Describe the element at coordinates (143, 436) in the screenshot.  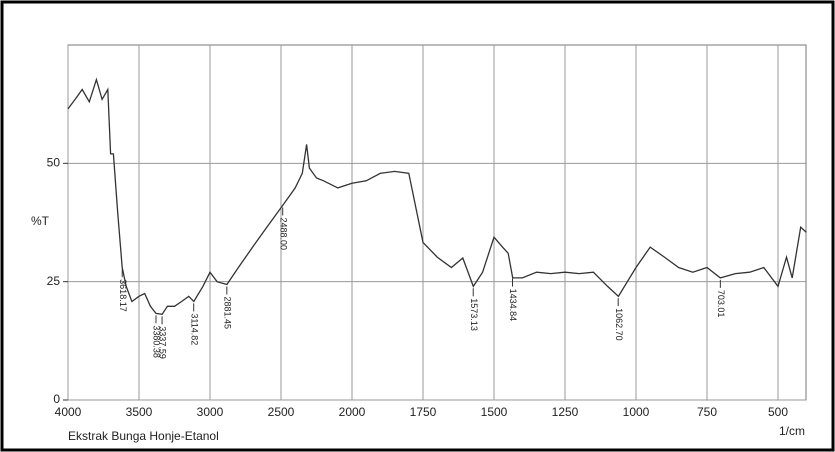
I see `caption: Ekstrak Bunga Honje-Etanol` at that location.